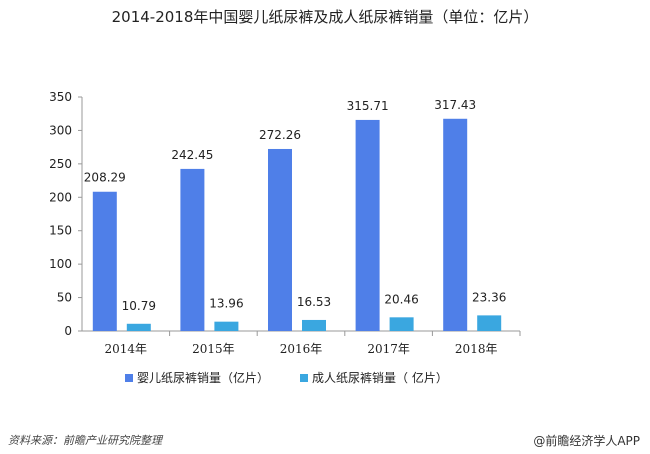 Image resolution: width=650 pixels, height=454 pixels. I want to click on legend: 婴儿纸尿裤销量（亿片） 成人纸尿裤销量（ 亿片）, so click(286, 377).